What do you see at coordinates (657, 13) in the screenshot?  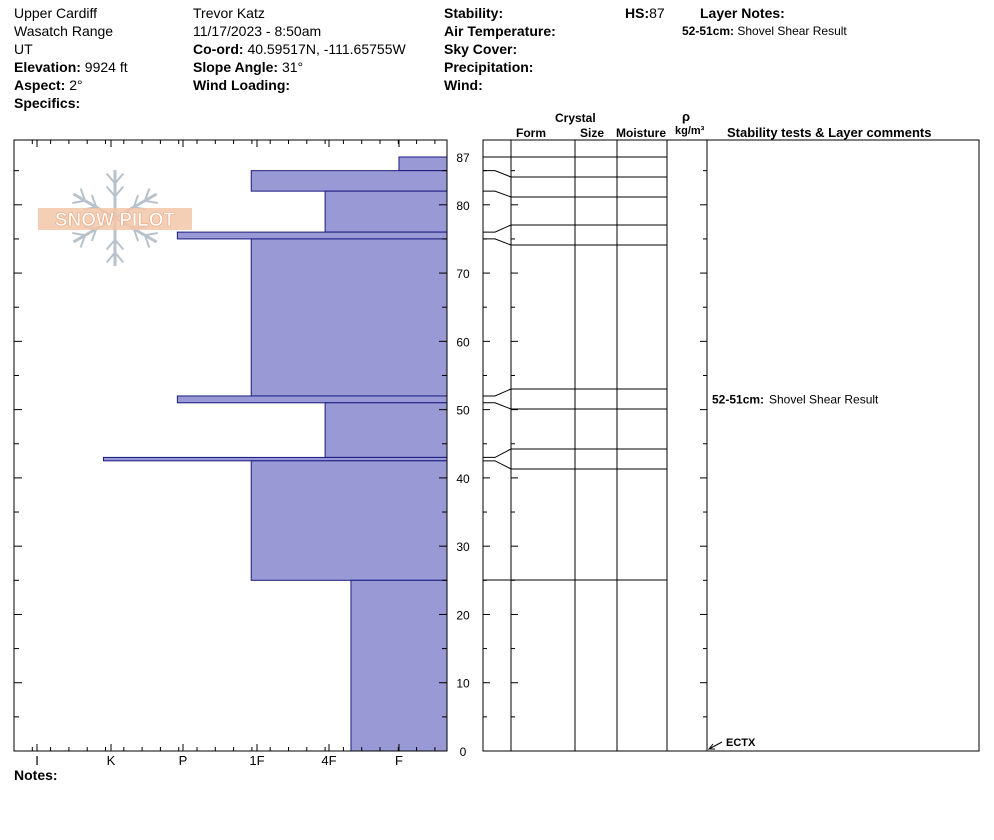 I see `hs-value: 87` at bounding box center [657, 13].